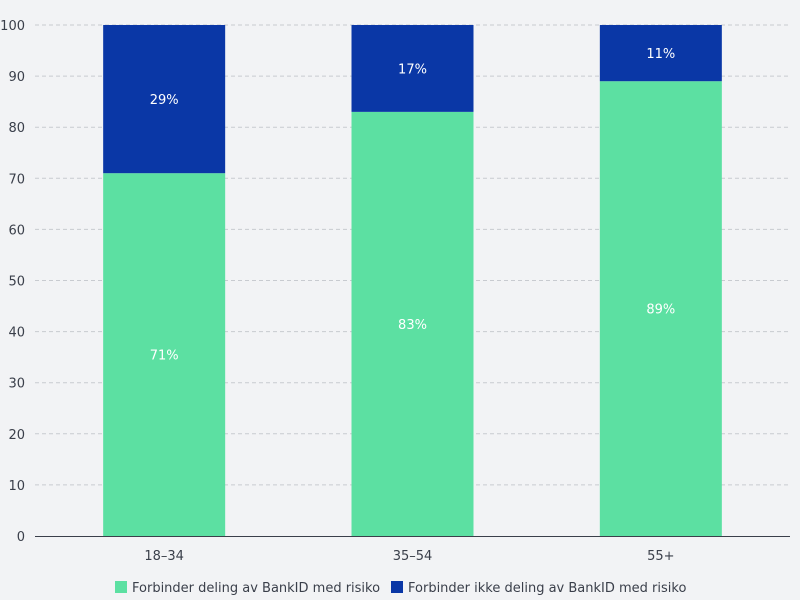 The width and height of the screenshot is (800, 600). Describe the element at coordinates (16, 435) in the screenshot. I see `y-tick-label: 20` at that location.